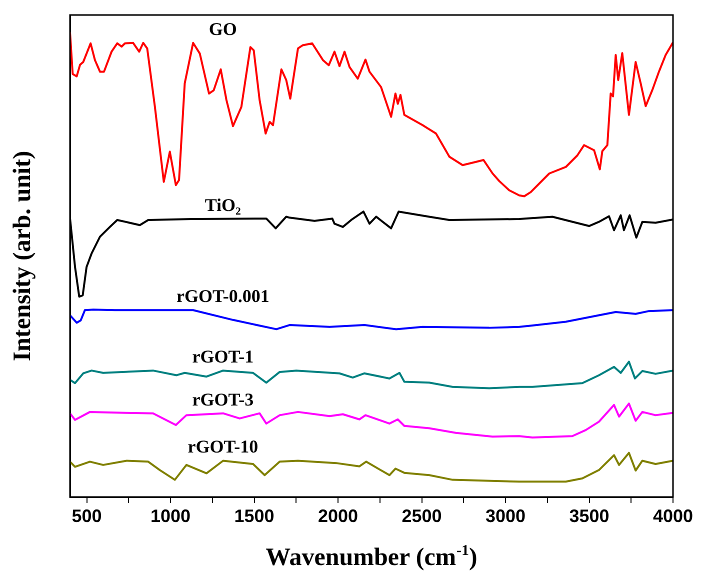  Describe the element at coordinates (589, 516) in the screenshot. I see `x-tick-label: 3500` at that location.